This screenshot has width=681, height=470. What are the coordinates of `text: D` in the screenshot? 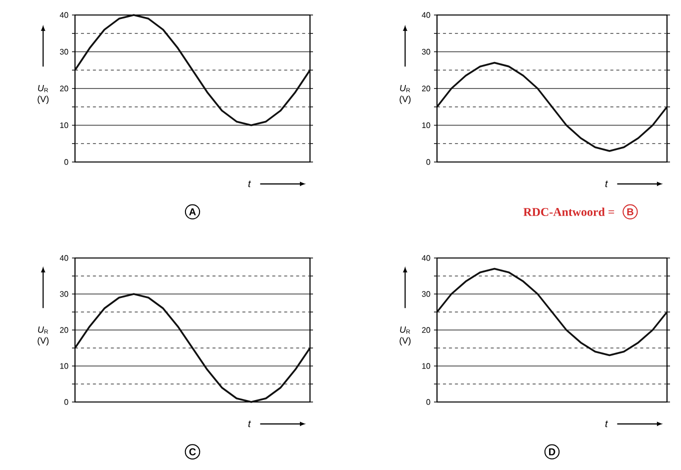 It's located at (552, 452).